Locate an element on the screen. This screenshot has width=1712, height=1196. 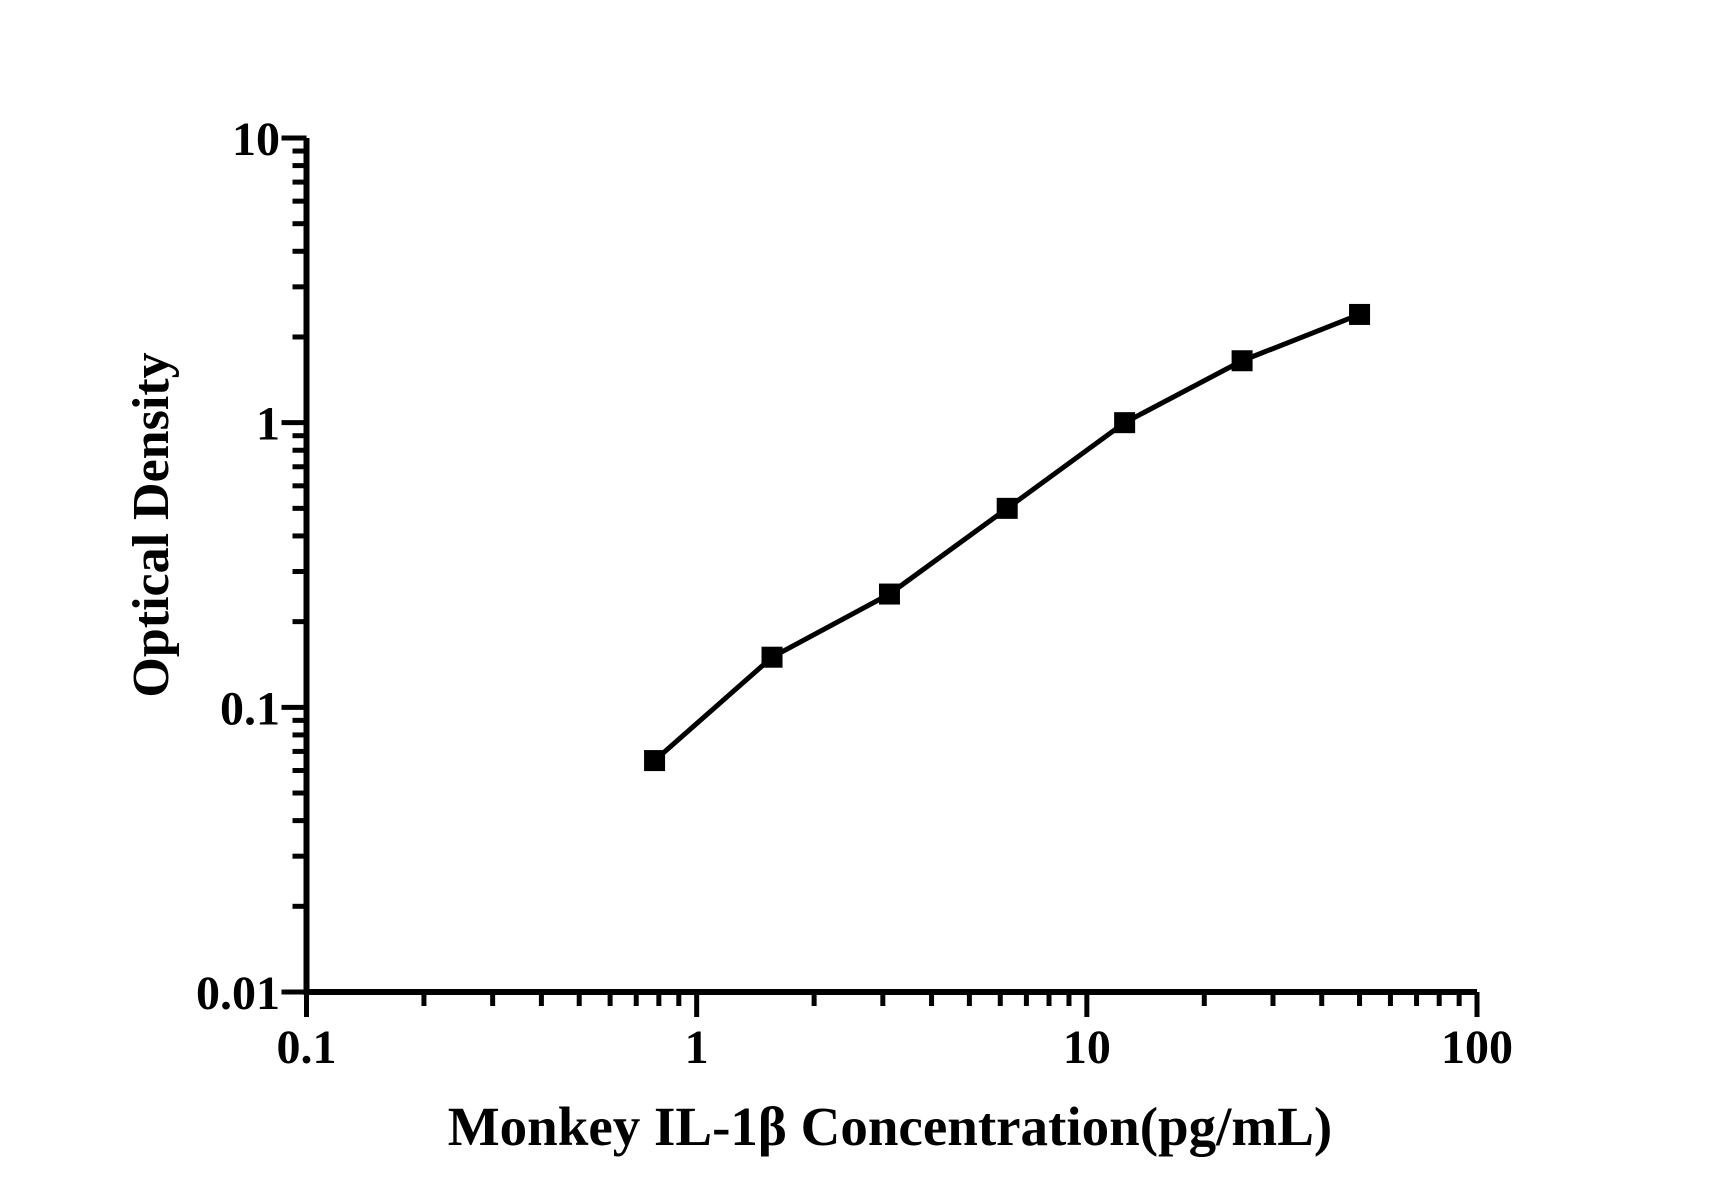
y-tick-label: 10 is located at coordinates (256, 139).